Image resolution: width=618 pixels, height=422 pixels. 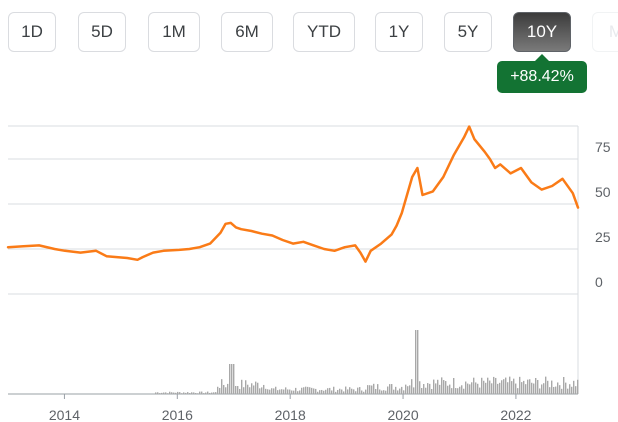 I want to click on range-button-1y: 1Y, so click(x=399, y=32).